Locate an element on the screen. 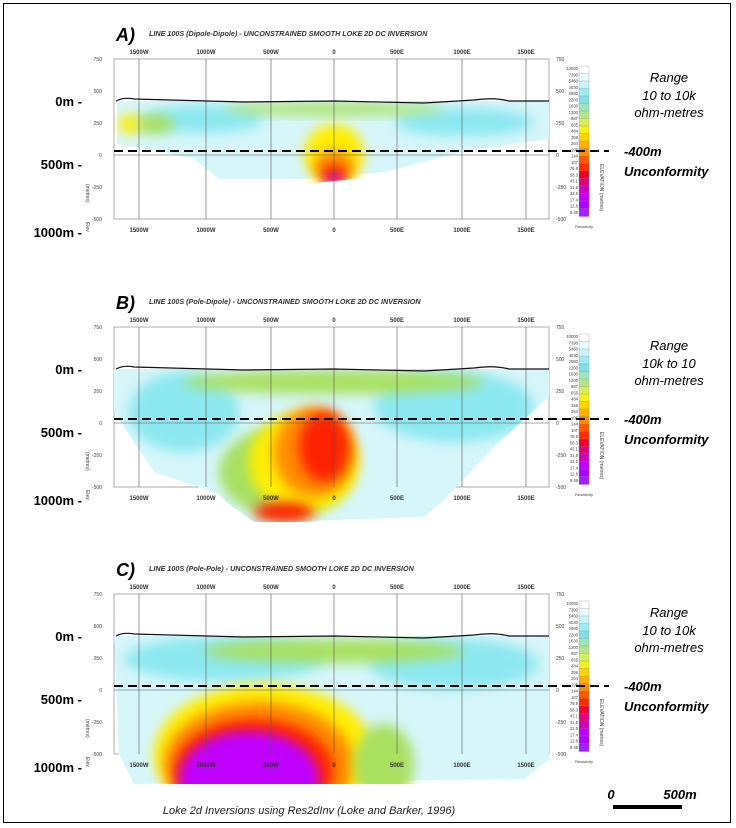 The height and width of the screenshot is (828, 736). x-tick-bottom: 1000W is located at coordinates (205, 499).